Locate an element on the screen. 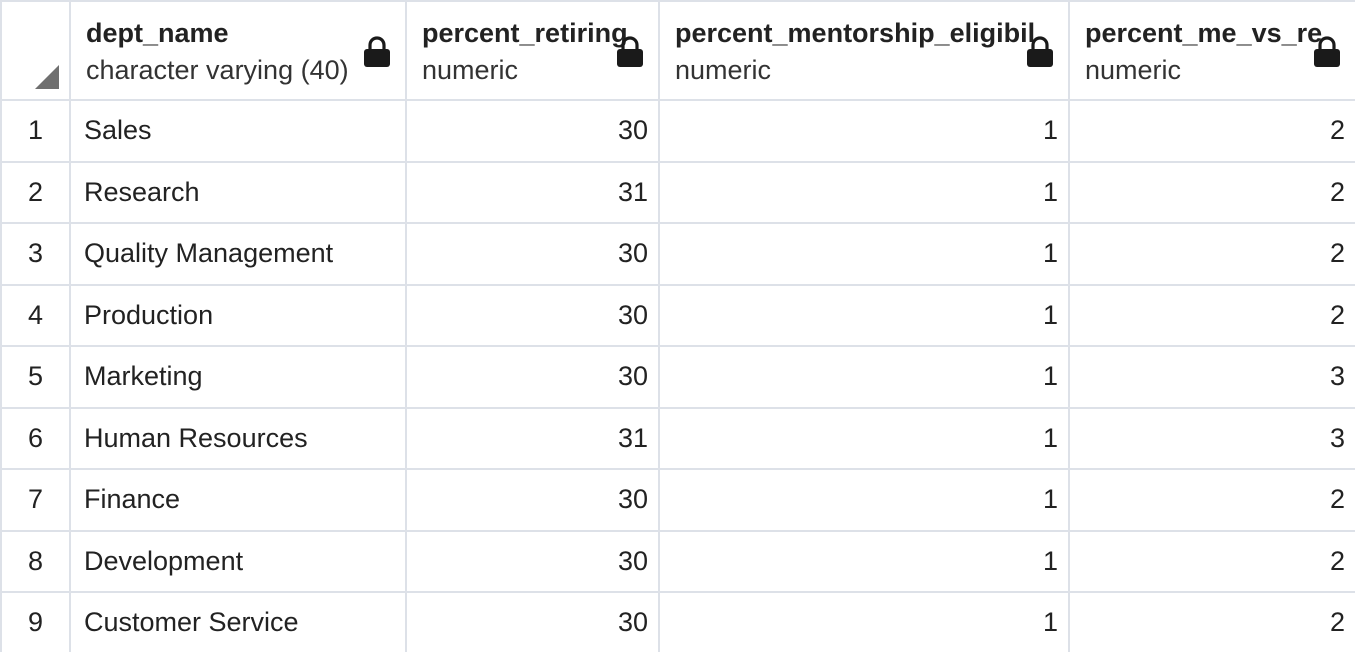 Image resolution: width=1355 pixels, height=652 pixels. row-number: 1 is located at coordinates (35, 131).